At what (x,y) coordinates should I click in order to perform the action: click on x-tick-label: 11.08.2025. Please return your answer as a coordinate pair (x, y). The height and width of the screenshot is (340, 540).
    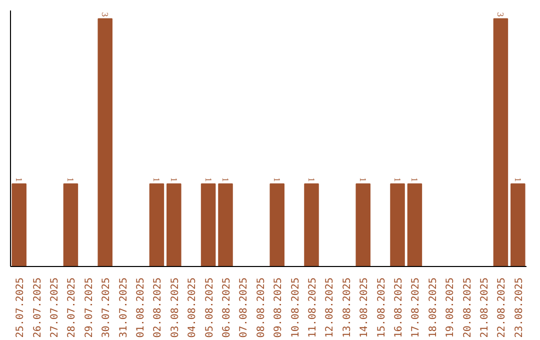
    Looking at the image, I should click on (313, 307).